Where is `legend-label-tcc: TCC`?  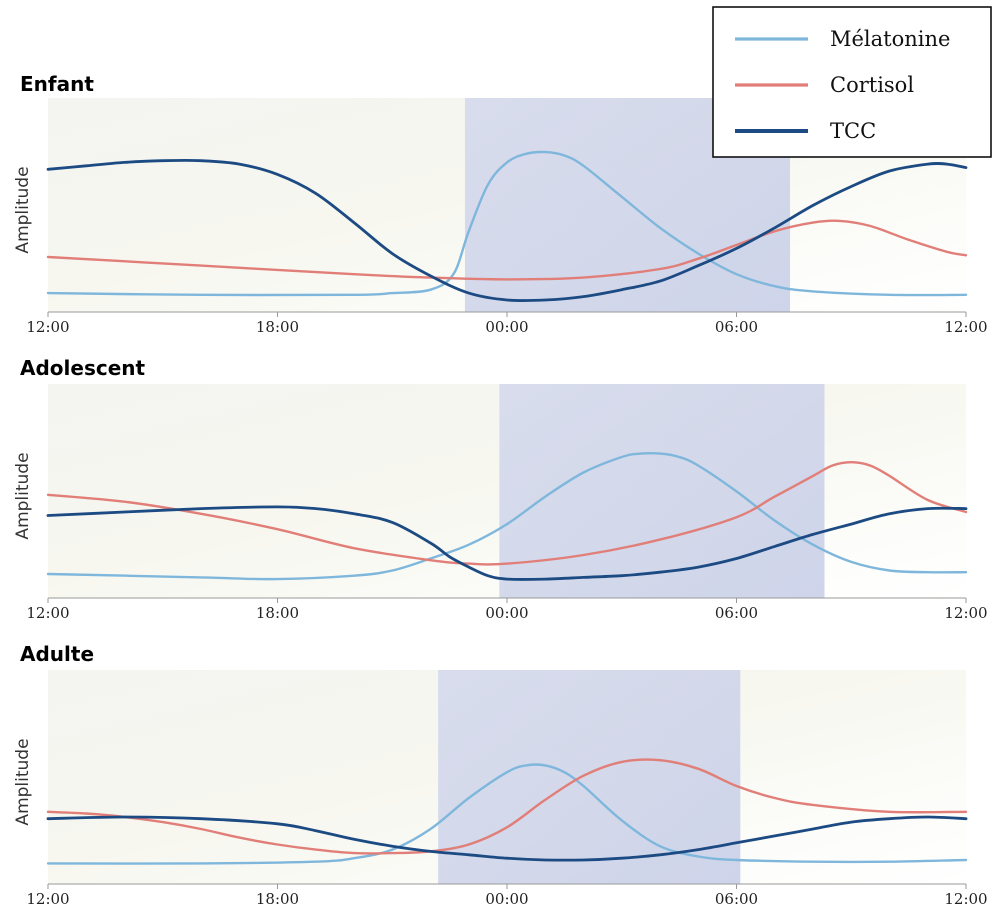
legend-label-tcc: TCC is located at coordinates (853, 131).